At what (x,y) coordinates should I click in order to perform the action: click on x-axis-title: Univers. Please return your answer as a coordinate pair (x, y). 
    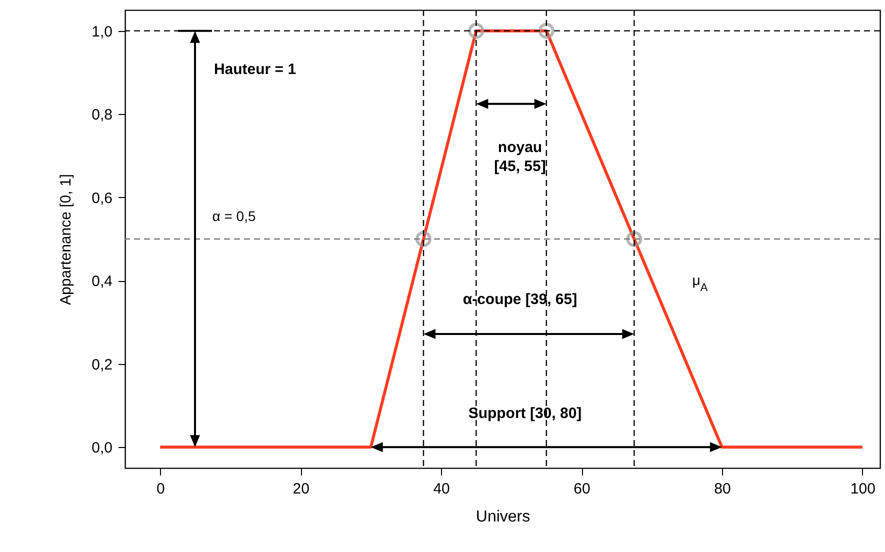
    Looking at the image, I should click on (503, 517).